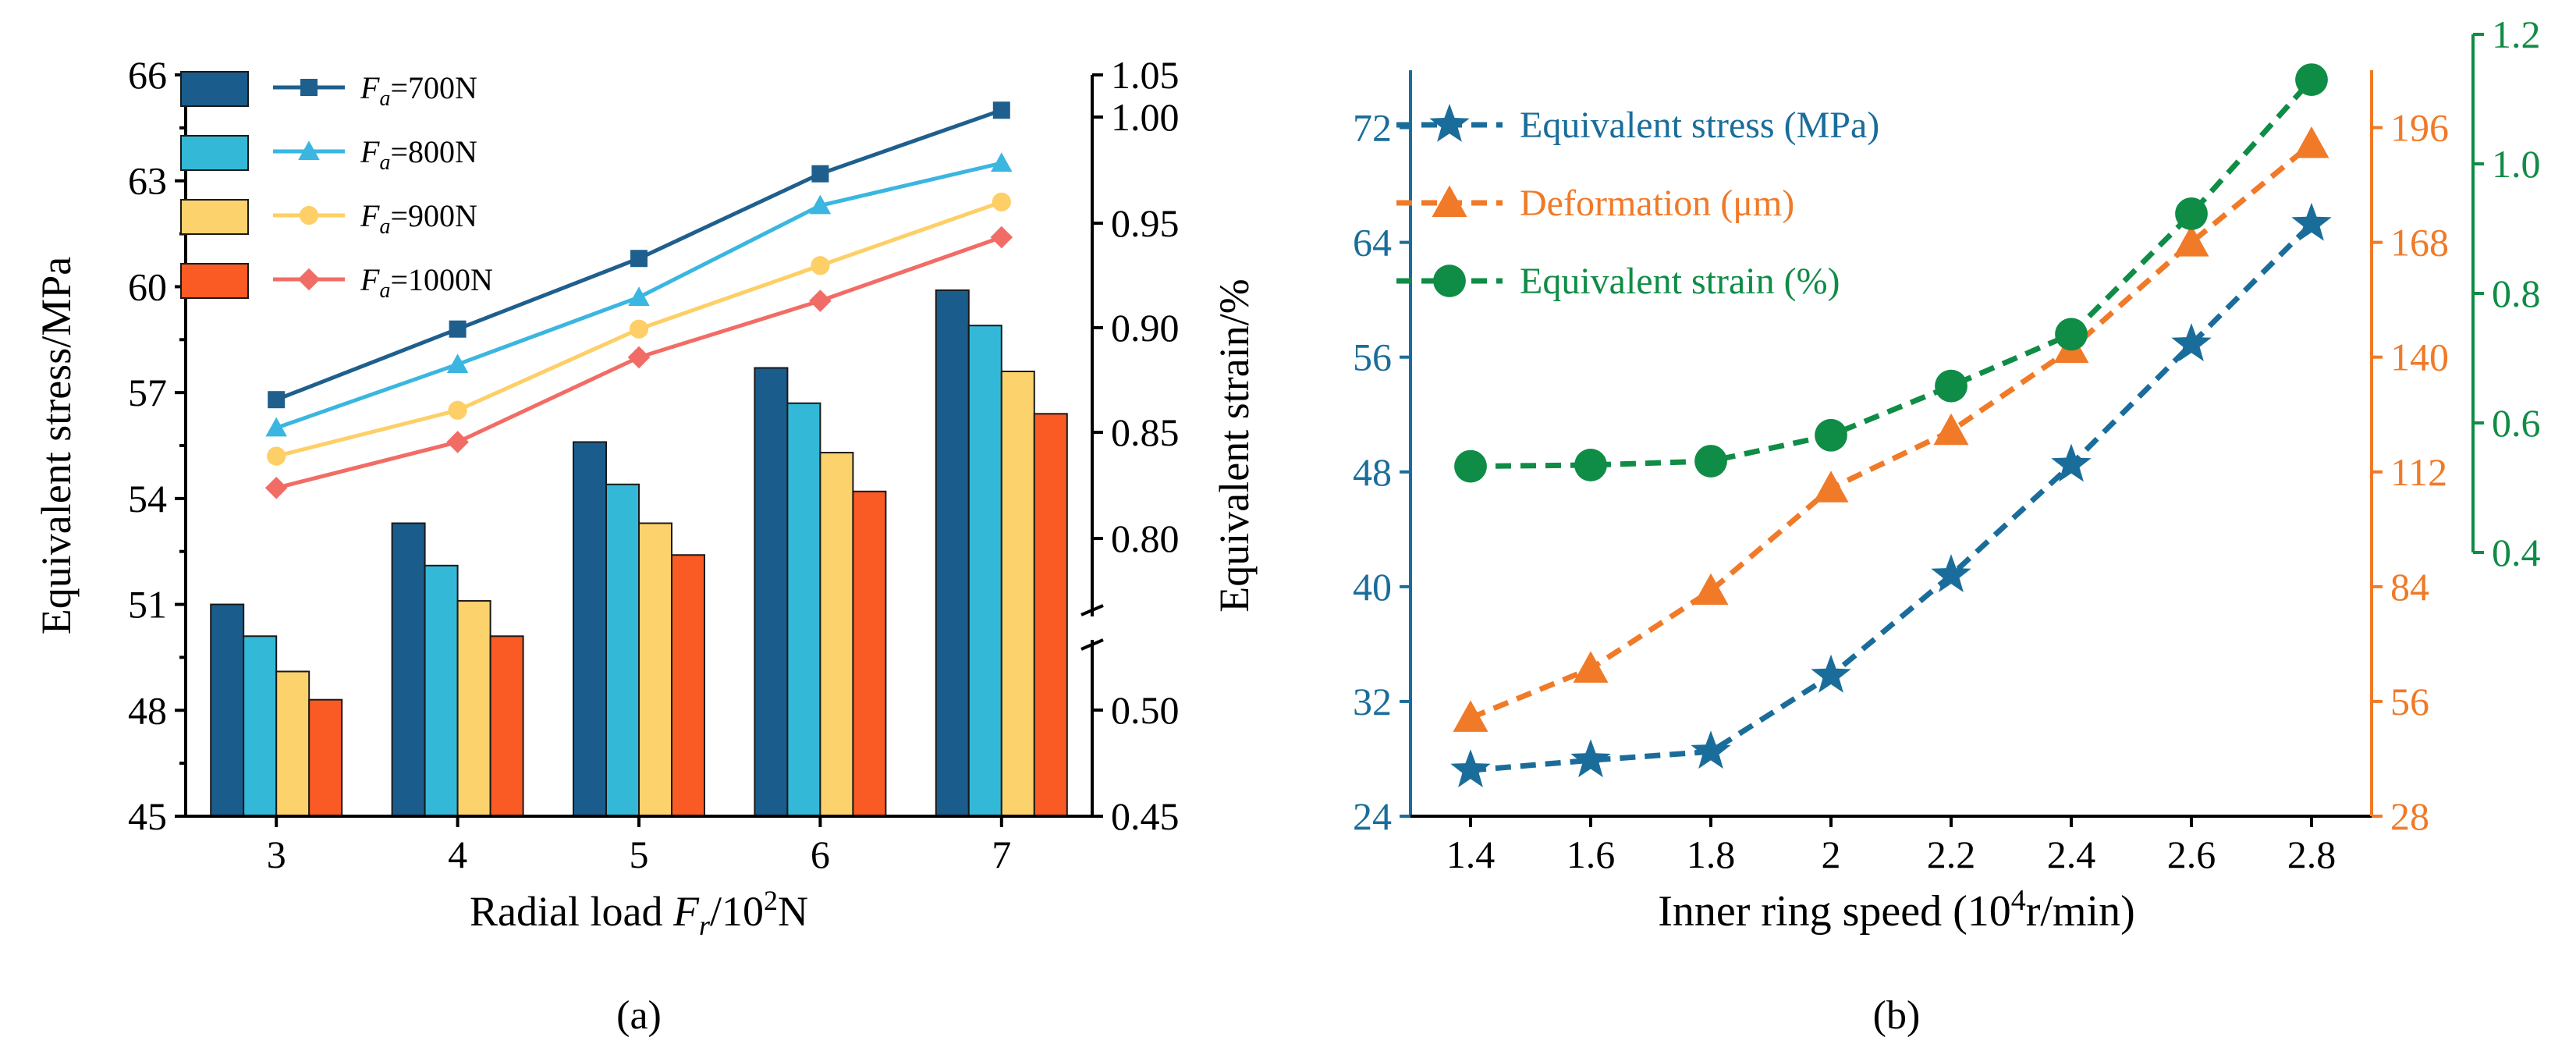 This screenshot has height=1062, width=2576. What do you see at coordinates (2516, 293) in the screenshot?
I see `far-right-tick-label-2: 0.8` at bounding box center [2516, 293].